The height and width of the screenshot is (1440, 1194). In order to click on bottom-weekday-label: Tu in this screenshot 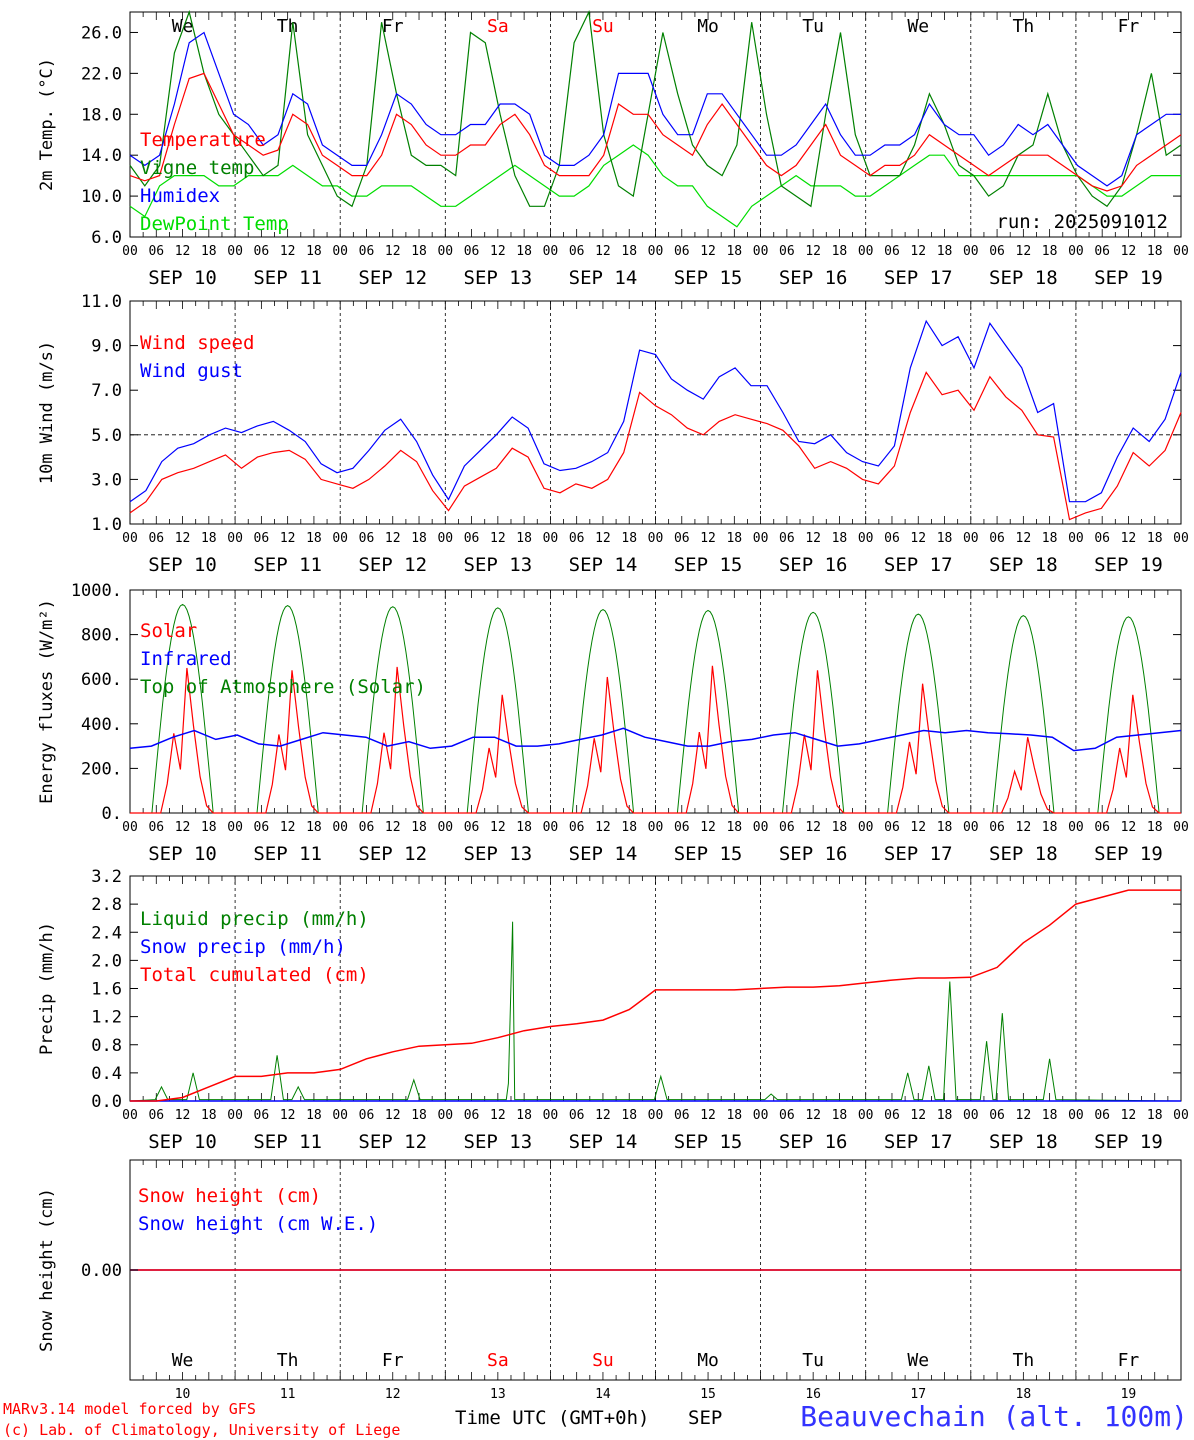, I will do `click(813, 1360)`.